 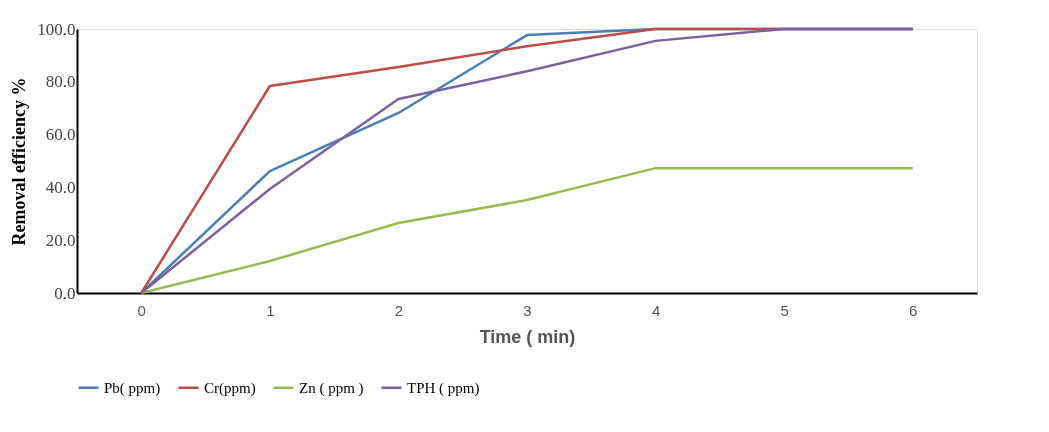 What do you see at coordinates (527, 310) in the screenshot?
I see `x-tick-label: 3` at bounding box center [527, 310].